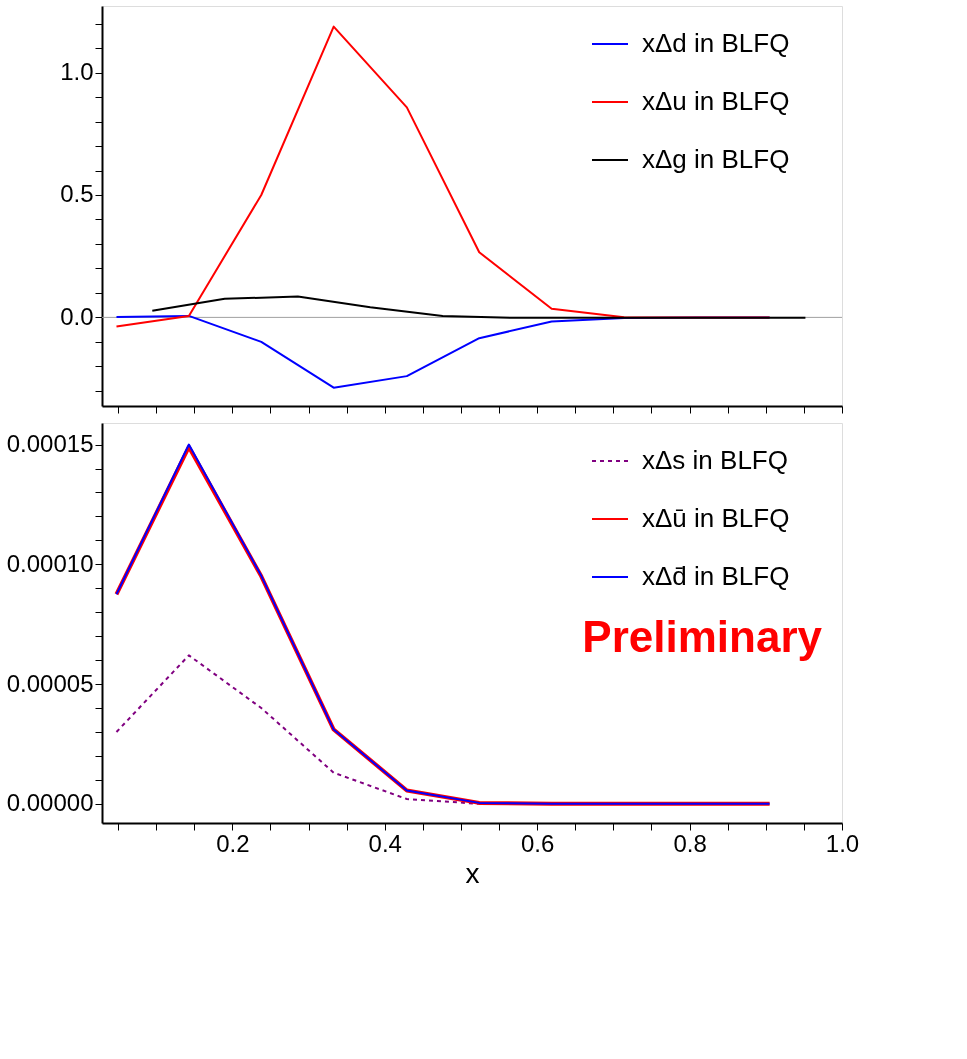 Image resolution: width=967 pixels, height=1059 pixels. Describe the element at coordinates (50, 683) in the screenshot. I see `y-tick-label: 0.00005` at that location.